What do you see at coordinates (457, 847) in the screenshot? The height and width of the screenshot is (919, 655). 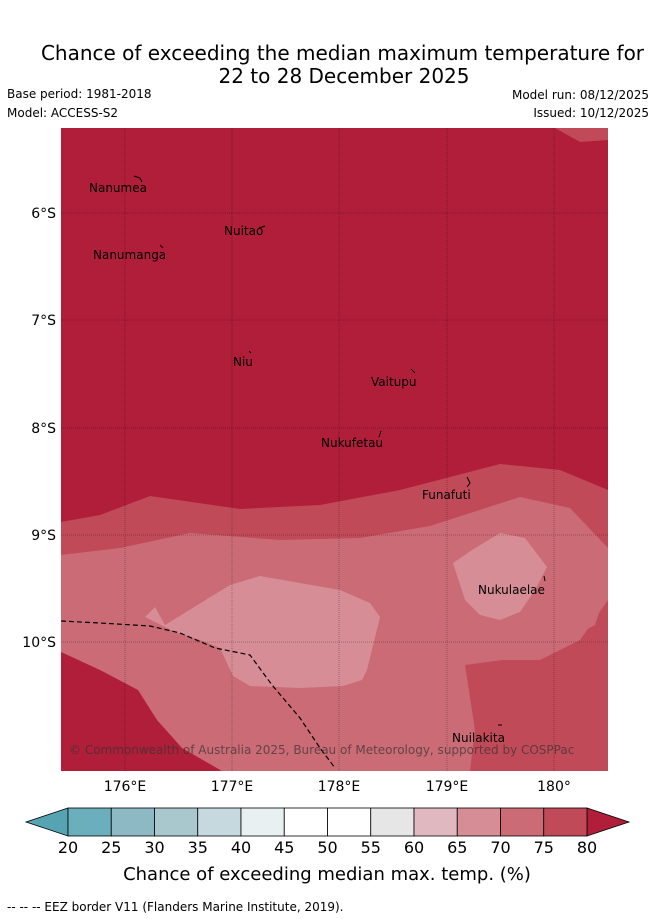 I see `colorbar-tick-label: 65` at bounding box center [457, 847].